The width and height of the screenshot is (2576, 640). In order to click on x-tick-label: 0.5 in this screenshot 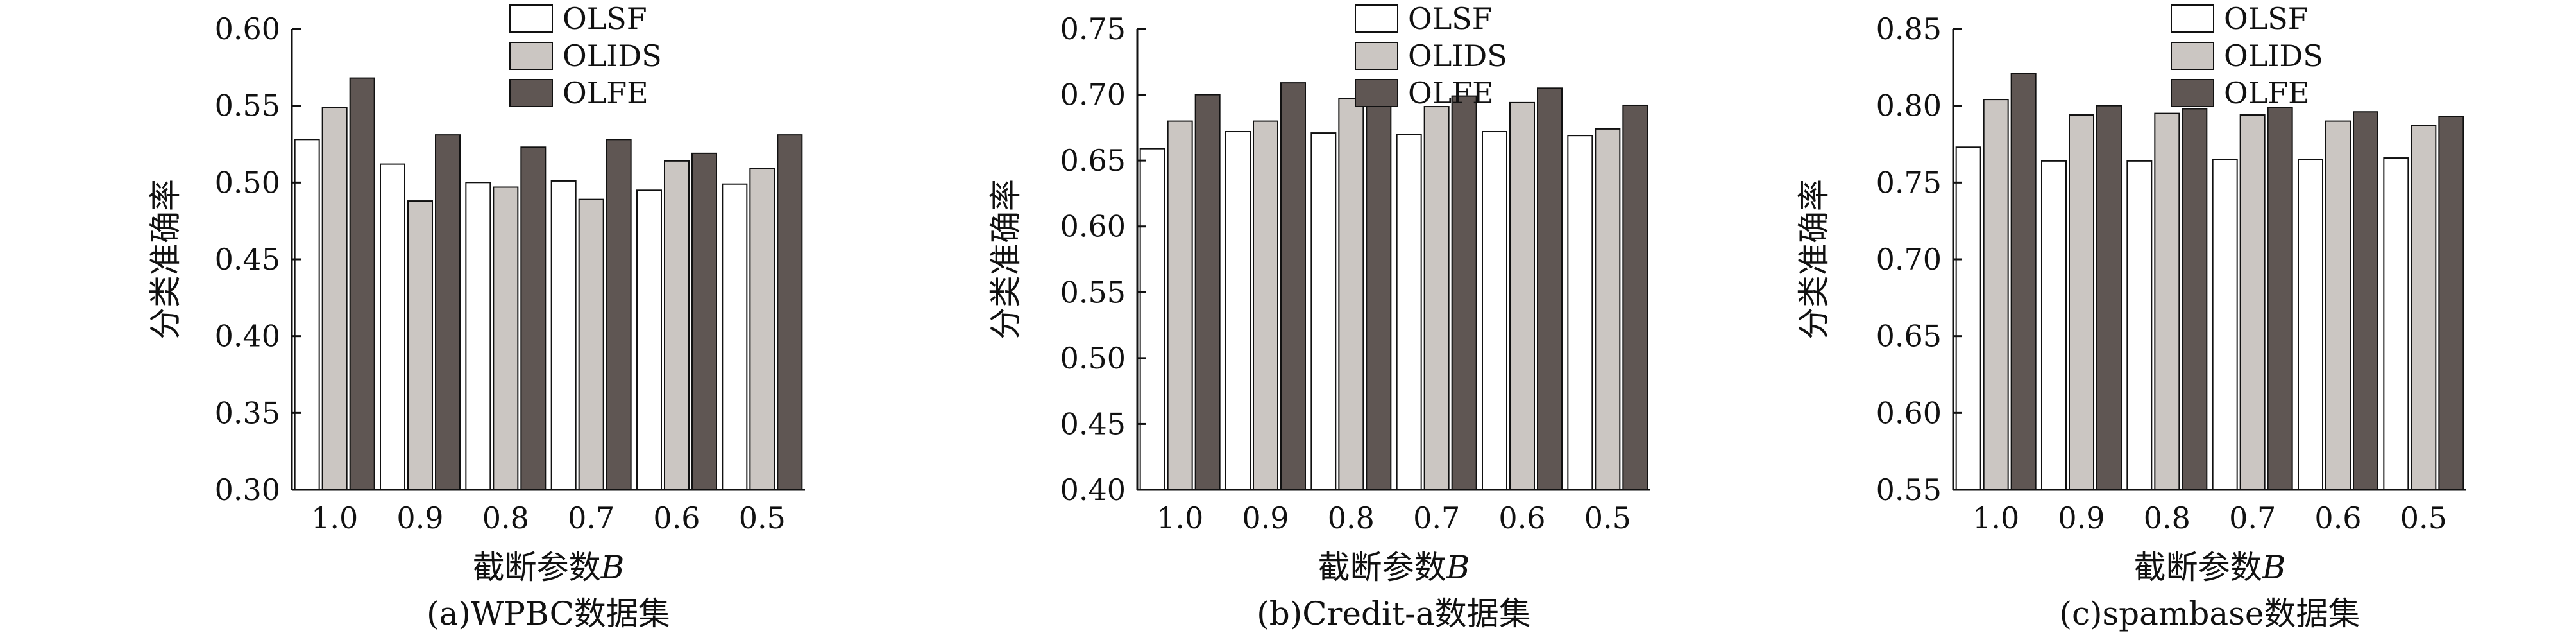, I will do `click(762, 518)`.